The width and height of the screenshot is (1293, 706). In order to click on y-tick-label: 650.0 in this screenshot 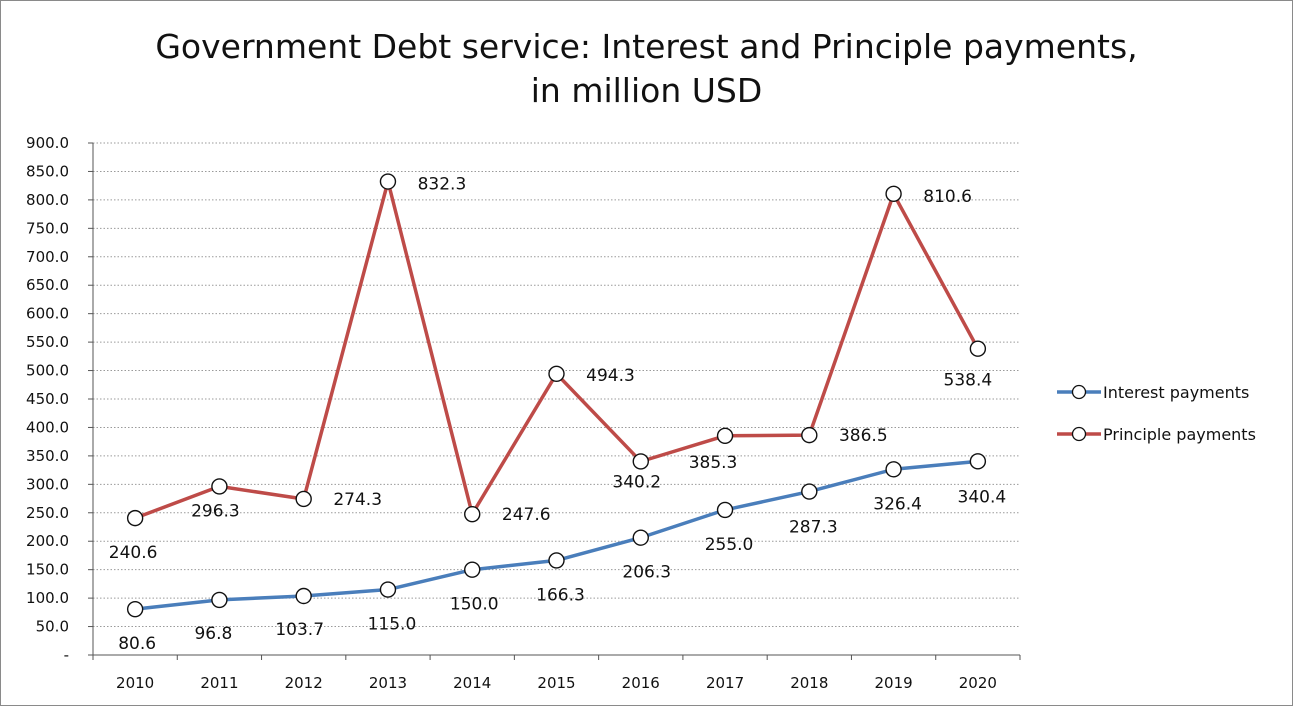, I will do `click(47, 285)`.